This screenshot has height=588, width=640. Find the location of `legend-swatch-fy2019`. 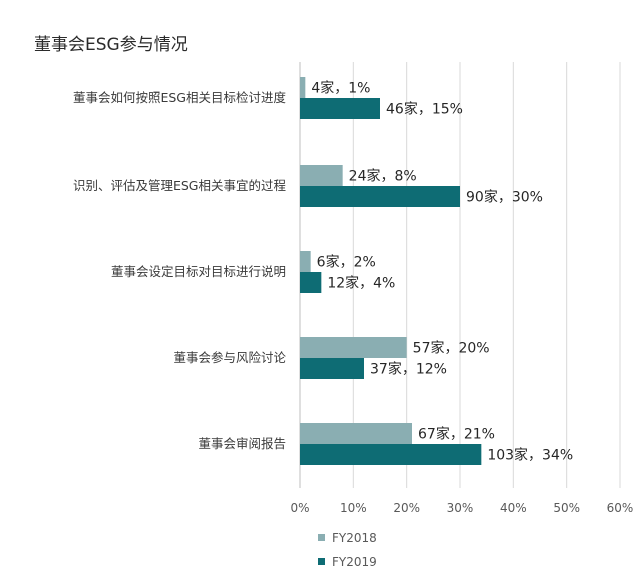

legend-swatch-fy2019 is located at coordinates (321, 561).